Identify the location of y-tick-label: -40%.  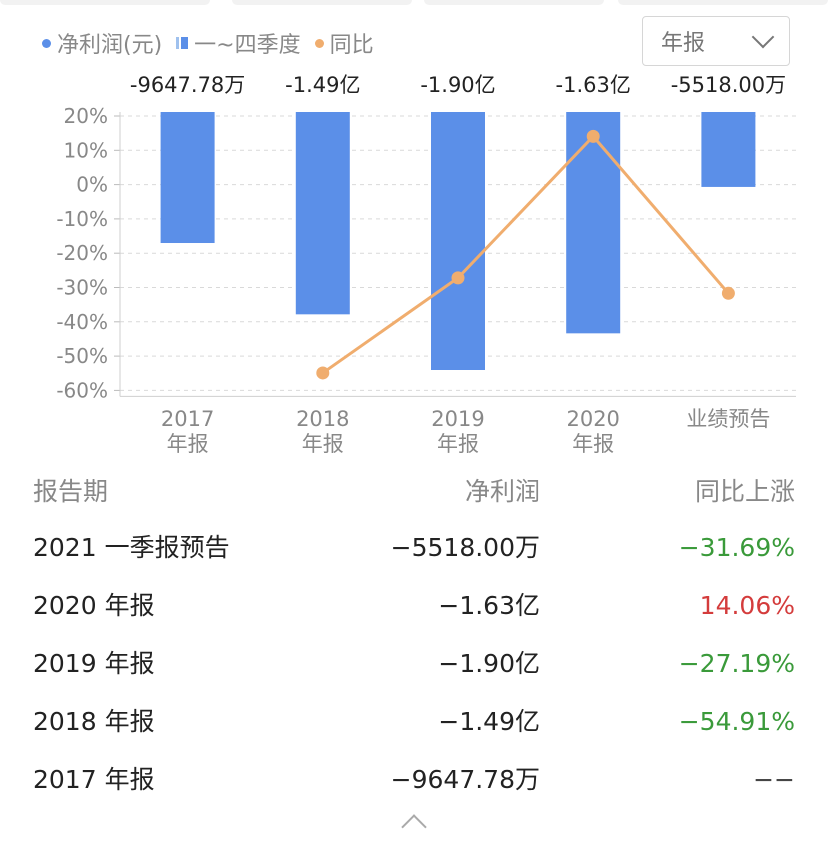
(82, 322).